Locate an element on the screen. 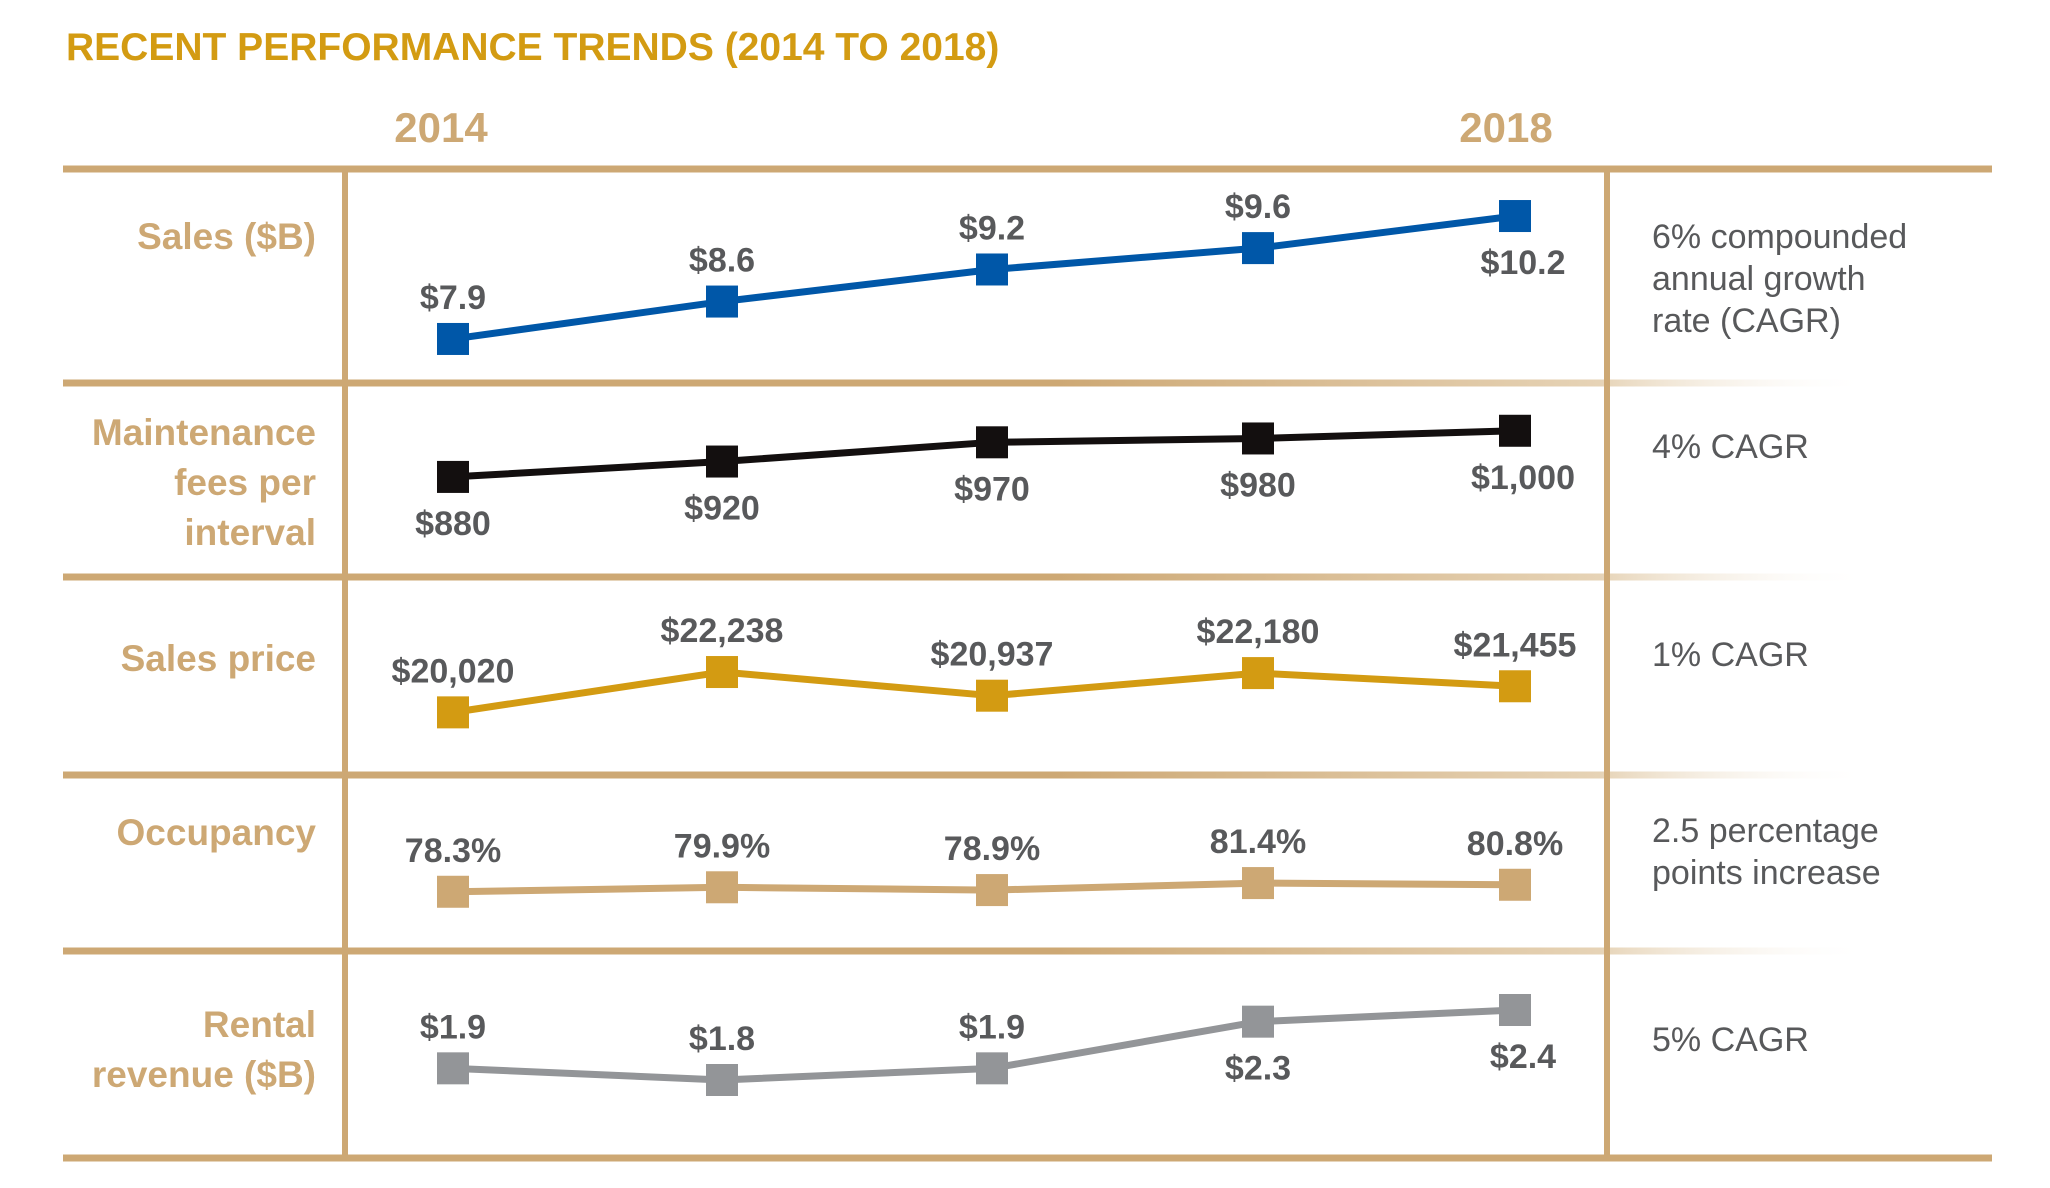  note-line: 2.5 percentage is located at coordinates (1765, 831).